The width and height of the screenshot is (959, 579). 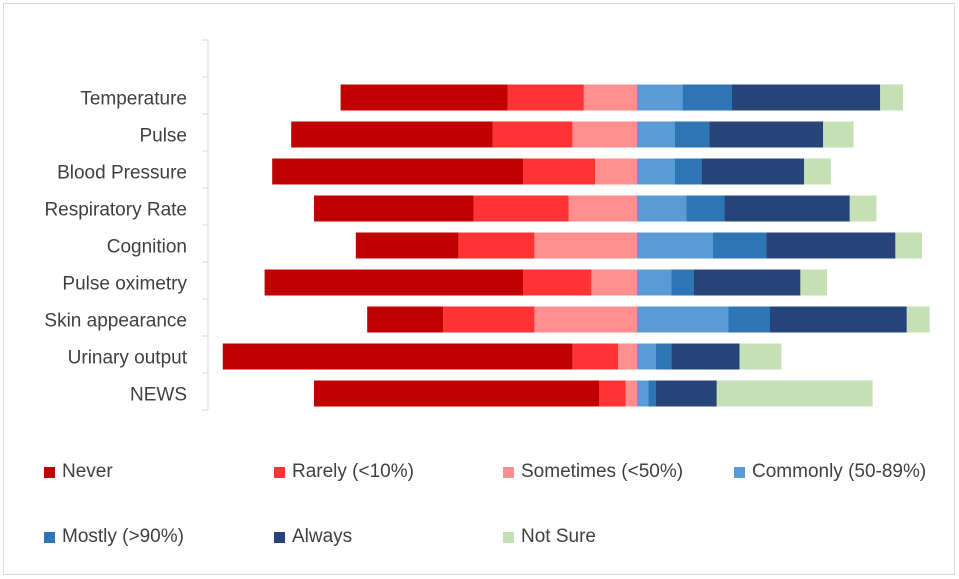 What do you see at coordinates (124, 284) in the screenshot?
I see `category-label: Pulse oximetry` at bounding box center [124, 284].